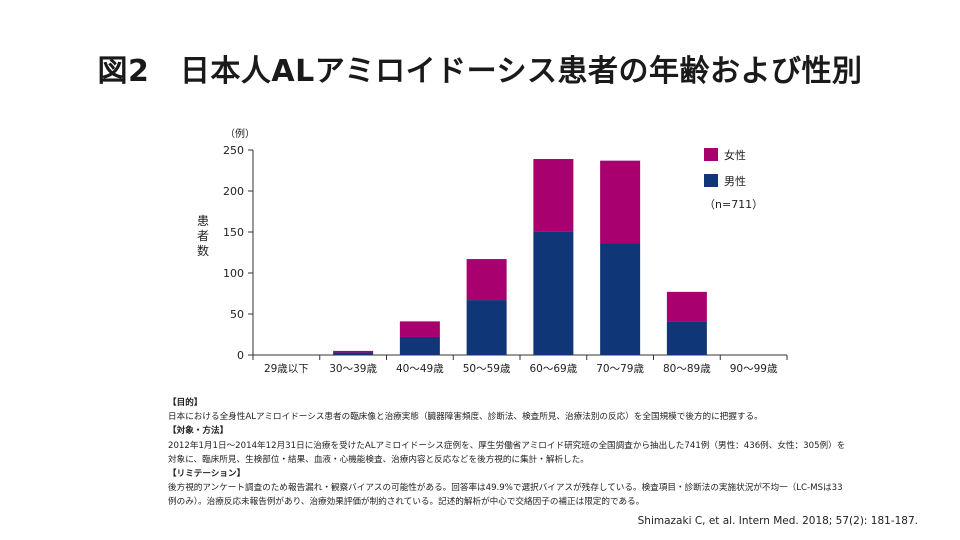 This screenshot has width=960, height=540. I want to click on x-tick-label: 30～39歳, so click(353, 369).